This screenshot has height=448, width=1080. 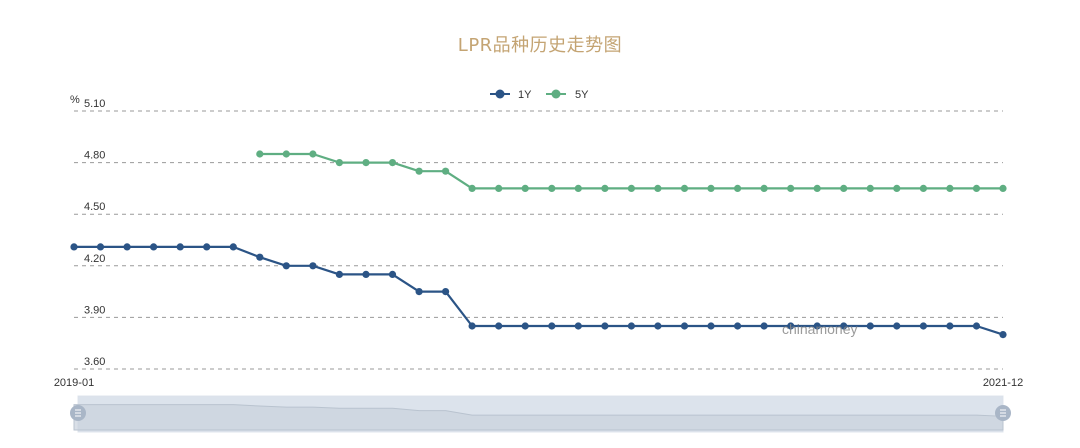 What do you see at coordinates (1003, 383) in the screenshot?
I see `x-tick-end: 2021-12` at bounding box center [1003, 383].